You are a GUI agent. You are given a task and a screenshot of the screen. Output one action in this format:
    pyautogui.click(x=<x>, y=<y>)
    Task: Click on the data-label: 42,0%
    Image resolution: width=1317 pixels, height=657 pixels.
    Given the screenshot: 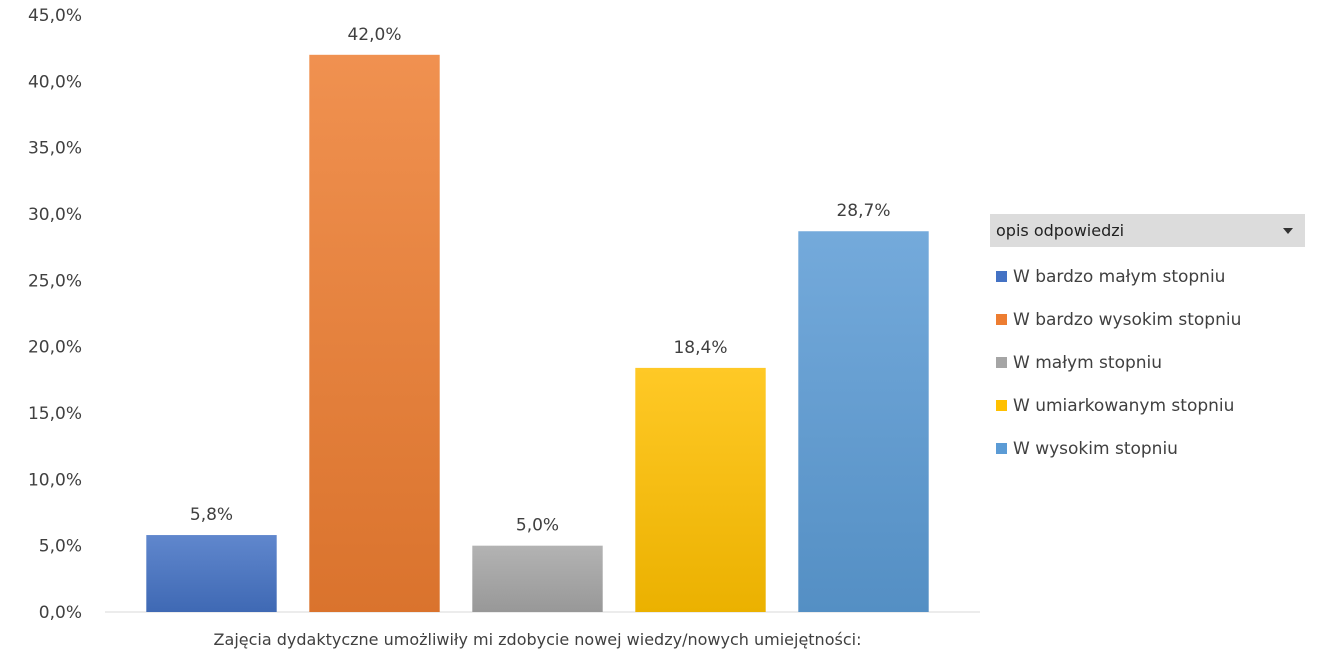 What is the action you would take?
    pyautogui.click(x=374, y=35)
    